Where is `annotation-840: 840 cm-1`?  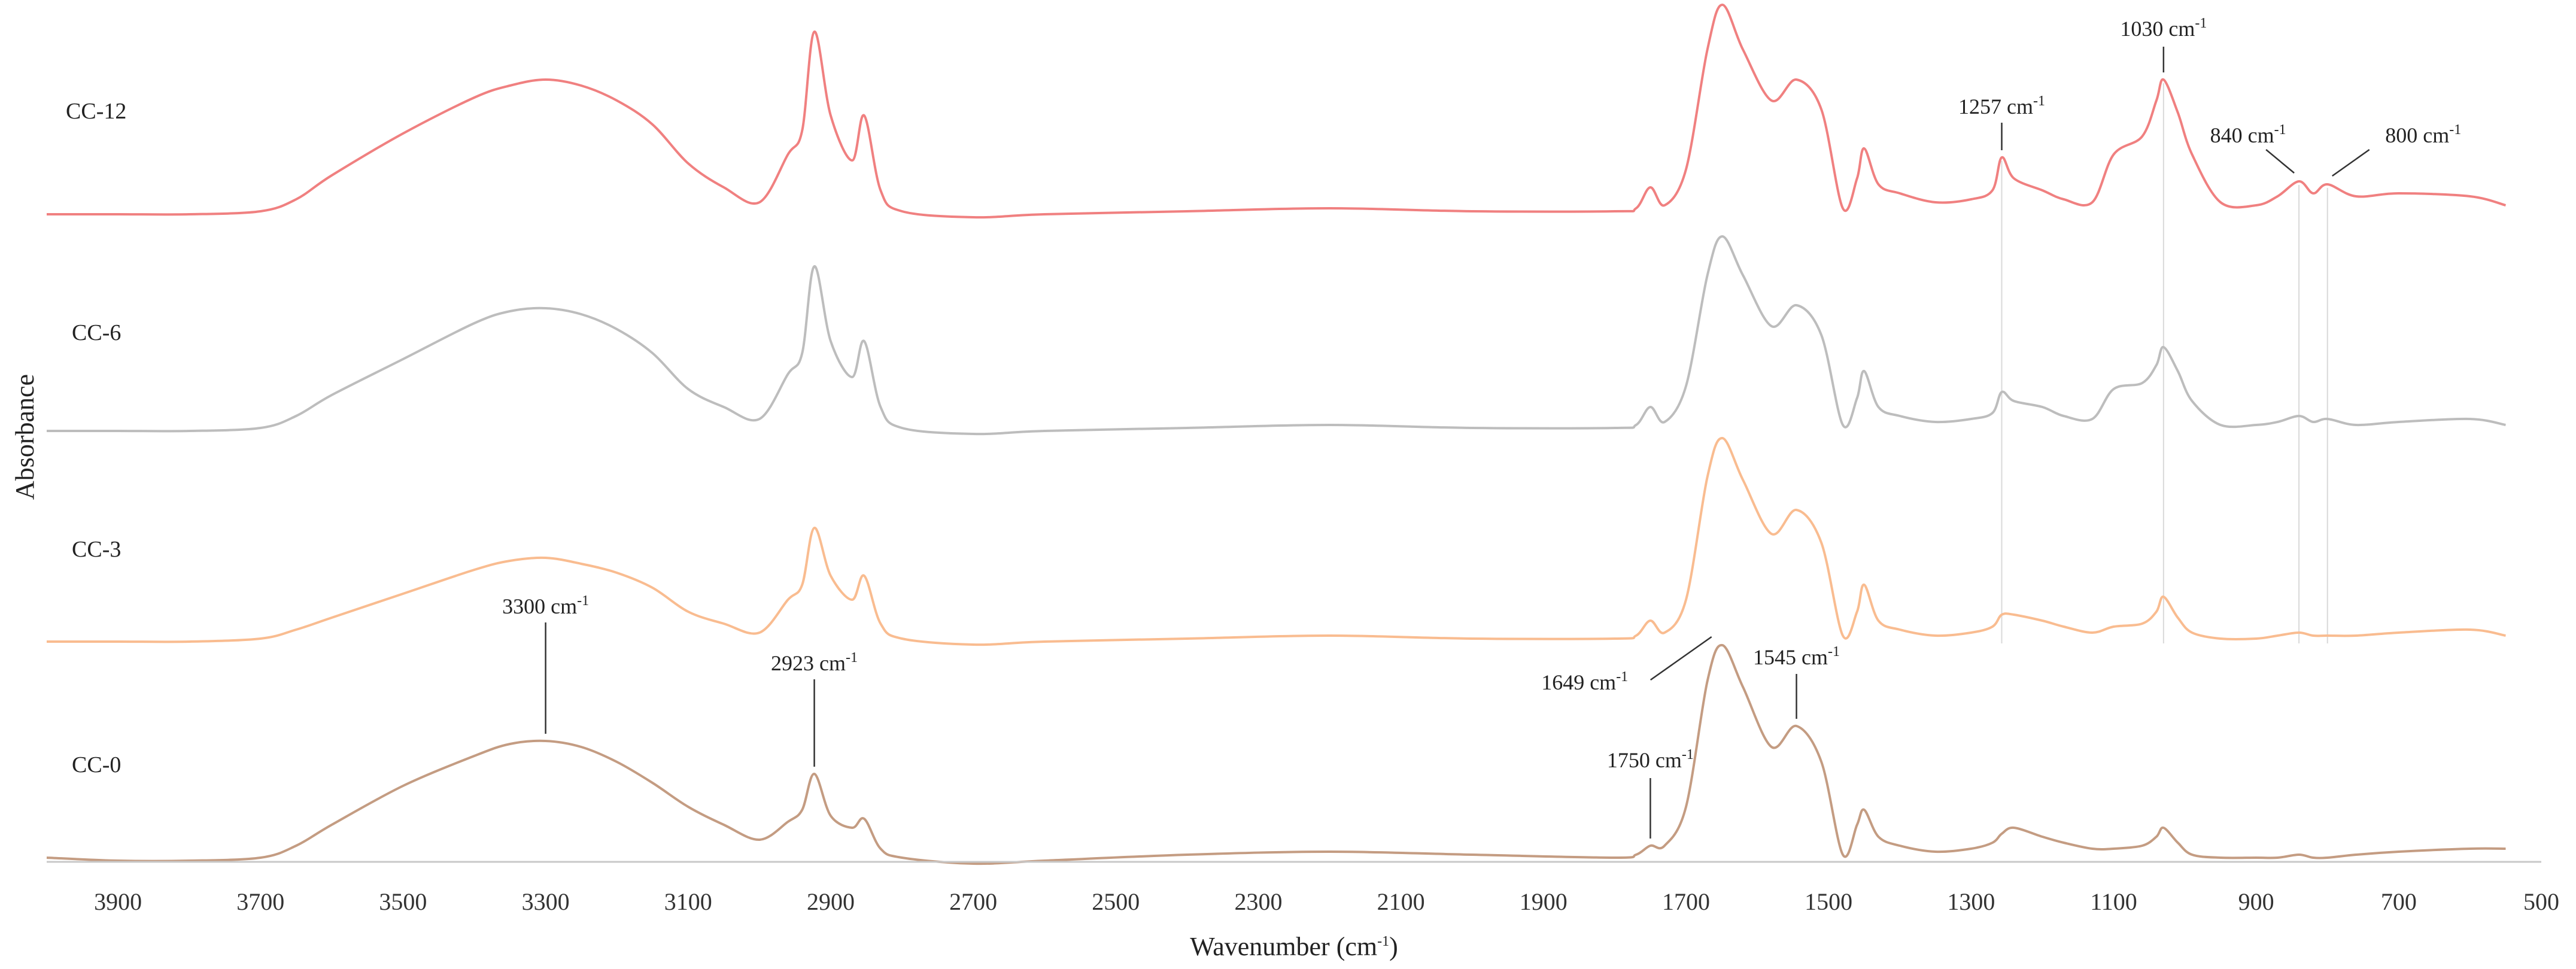 annotation-840: 840 cm-1 is located at coordinates (2248, 134).